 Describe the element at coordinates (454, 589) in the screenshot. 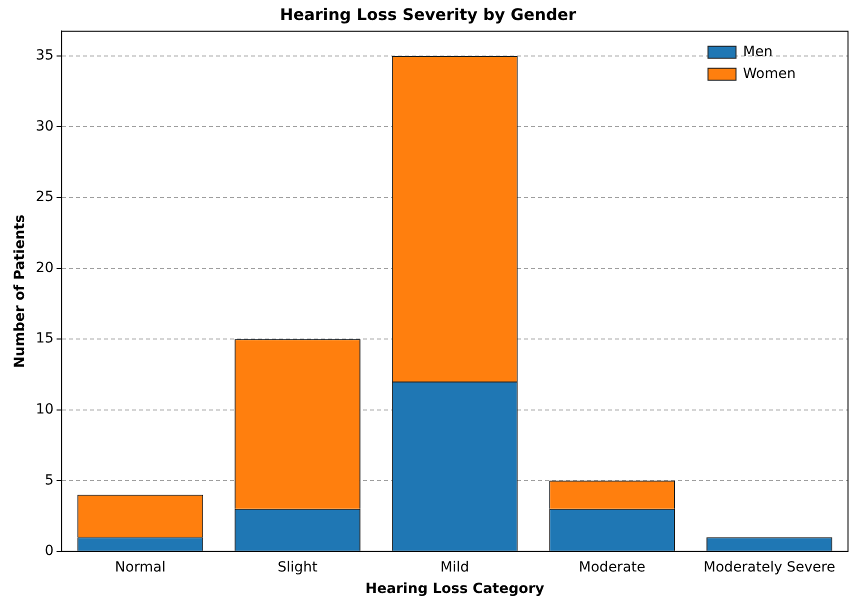

I see `x-axis-title: Hearing Loss Category` at that location.